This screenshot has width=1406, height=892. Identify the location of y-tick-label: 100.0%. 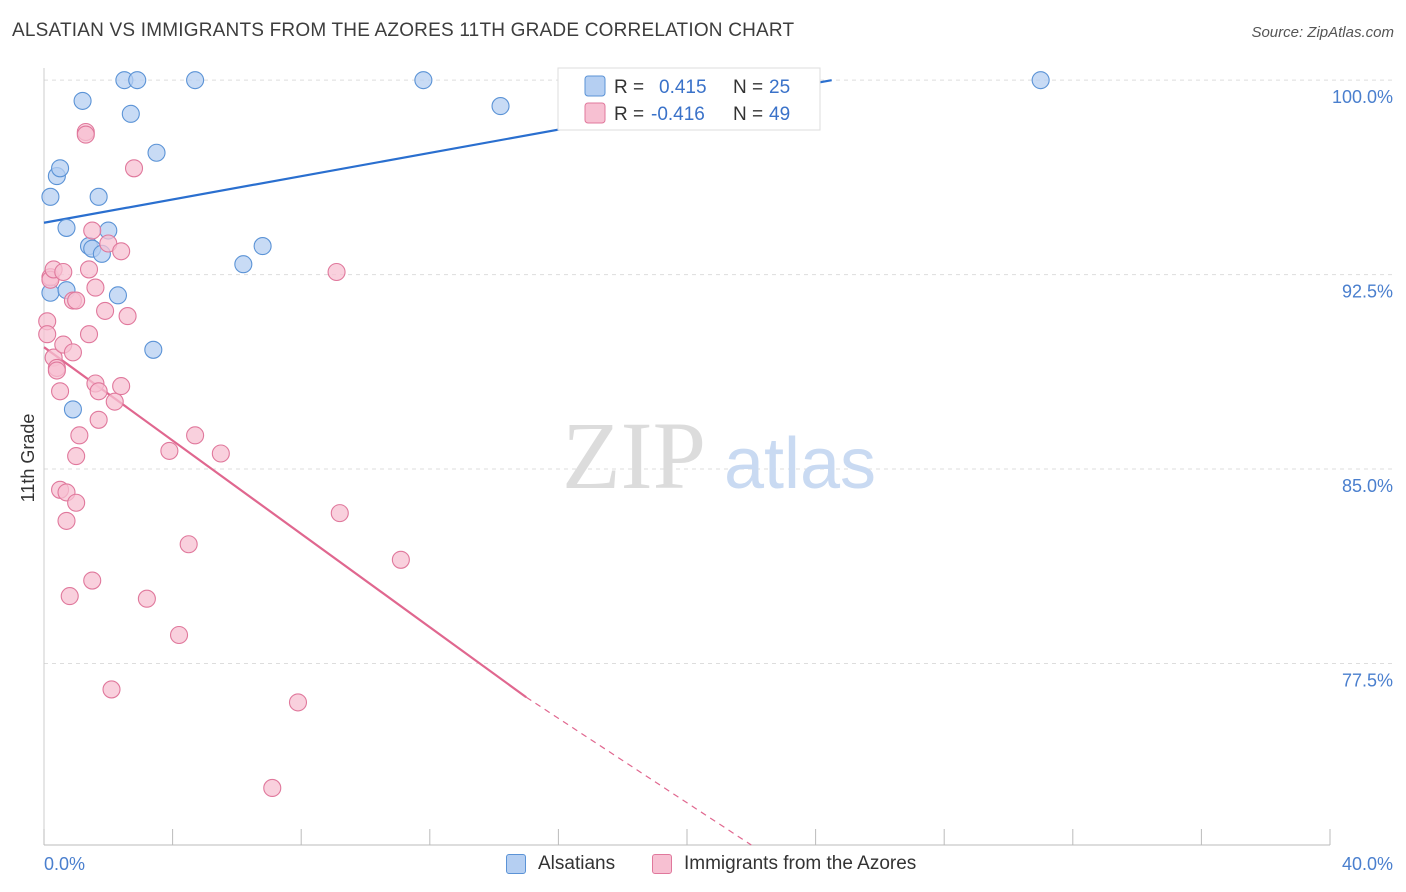
(1362, 97).